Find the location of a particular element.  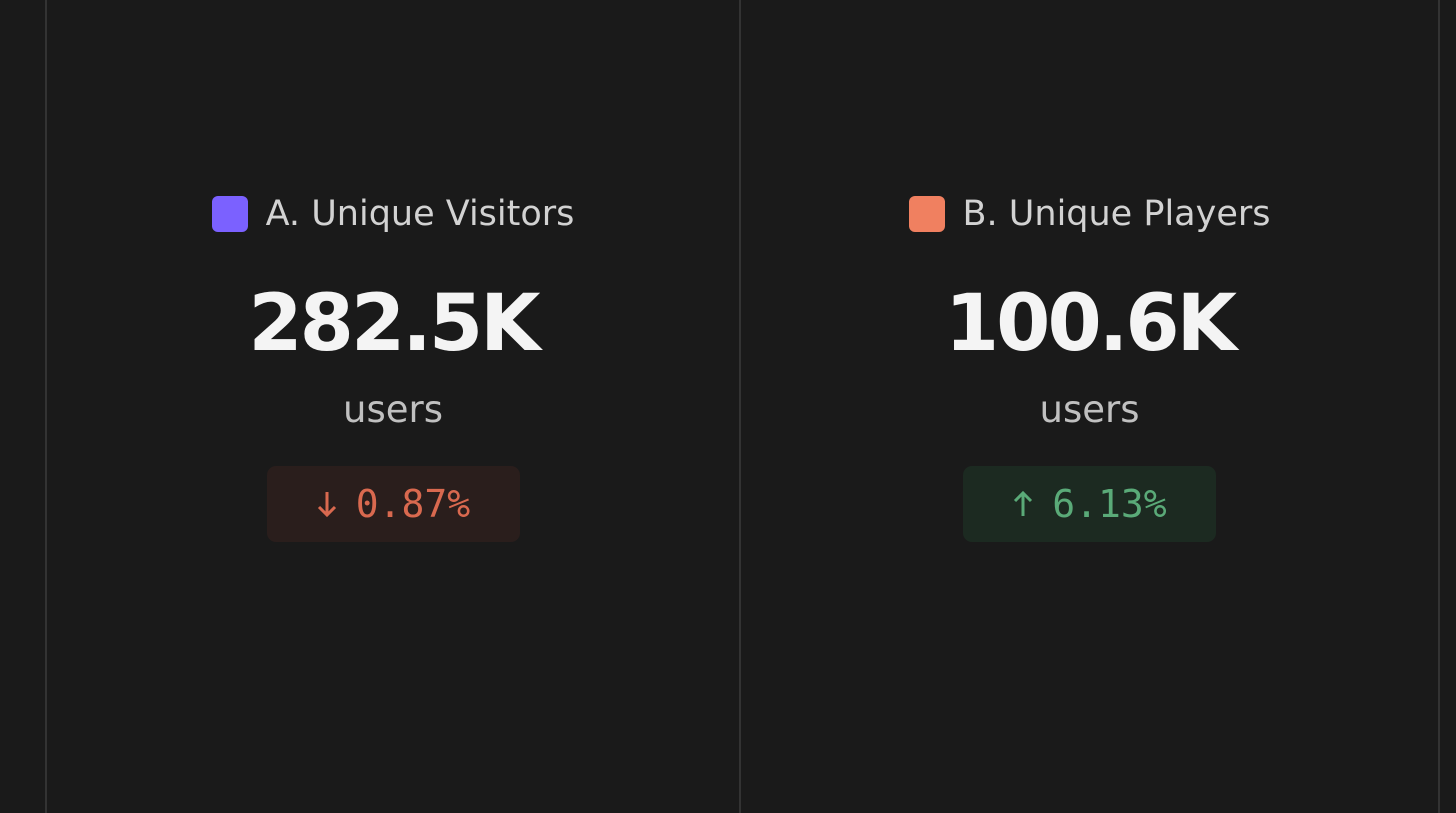

change-value: 6.13% is located at coordinates (1109, 504).